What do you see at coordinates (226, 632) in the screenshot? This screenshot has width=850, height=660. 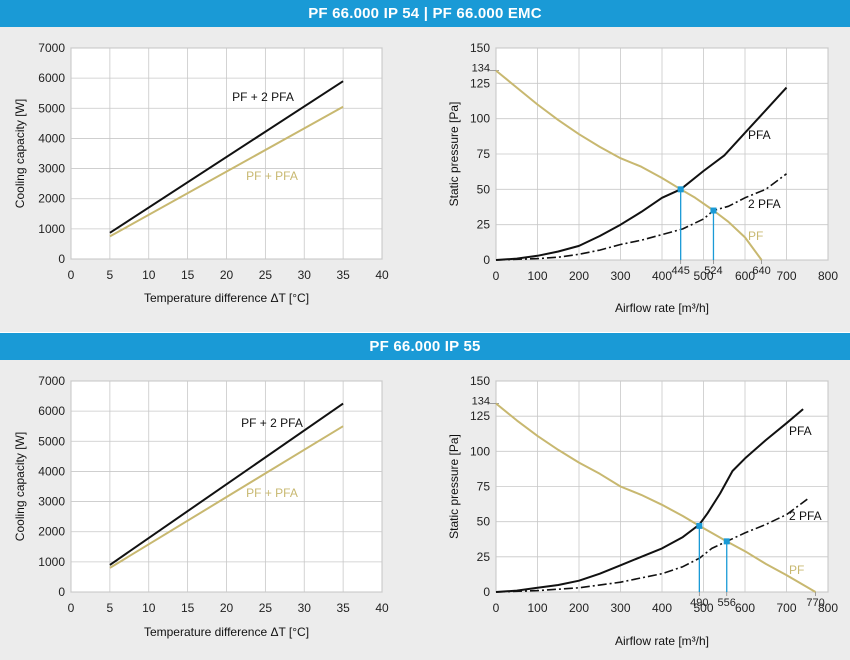 I see `x-axis-label: Temperature difference ΔT [°C]` at bounding box center [226, 632].